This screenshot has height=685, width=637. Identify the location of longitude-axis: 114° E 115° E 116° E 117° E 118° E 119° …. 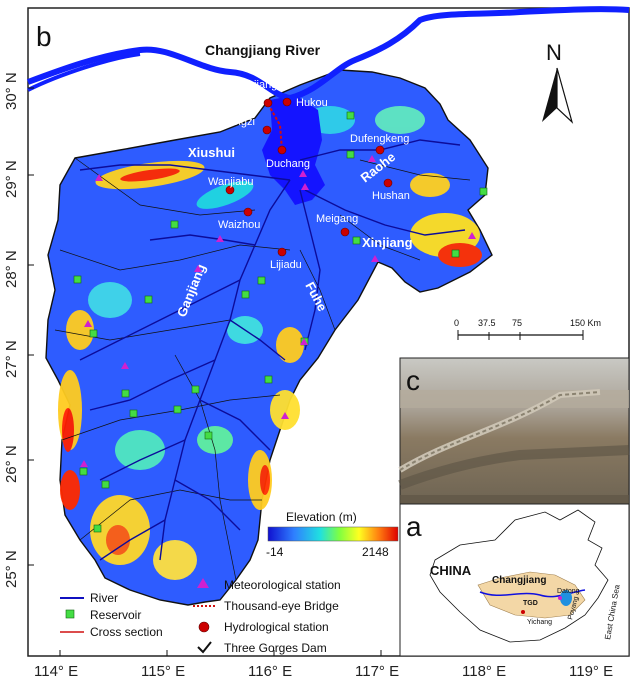
(323, 665).